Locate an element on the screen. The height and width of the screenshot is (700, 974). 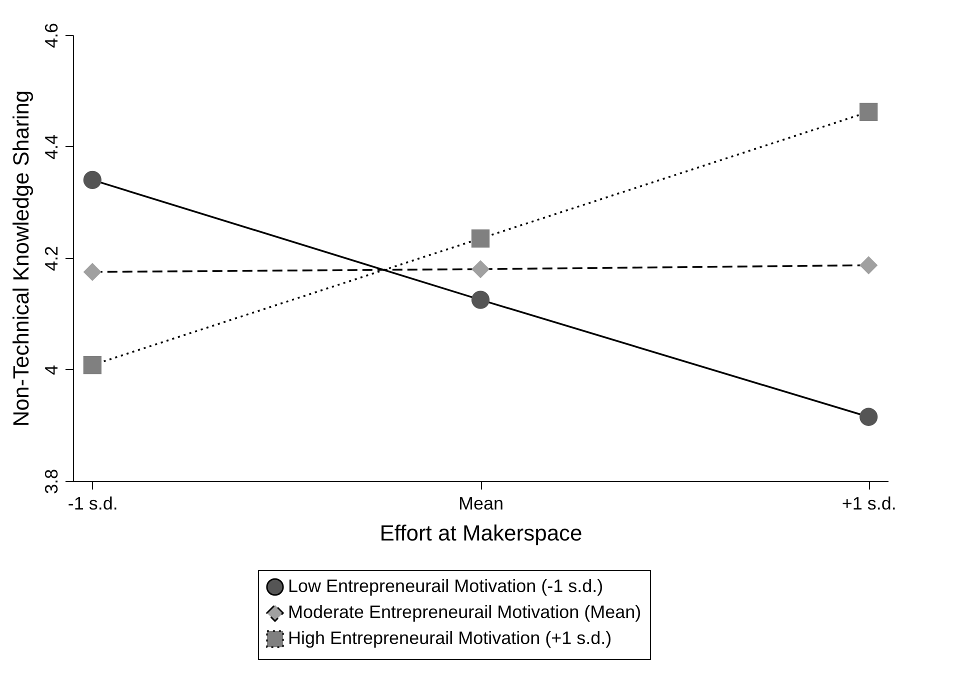
legend-label: Moderate Entrepreneurail Motivation (Mean) is located at coordinates (465, 612).